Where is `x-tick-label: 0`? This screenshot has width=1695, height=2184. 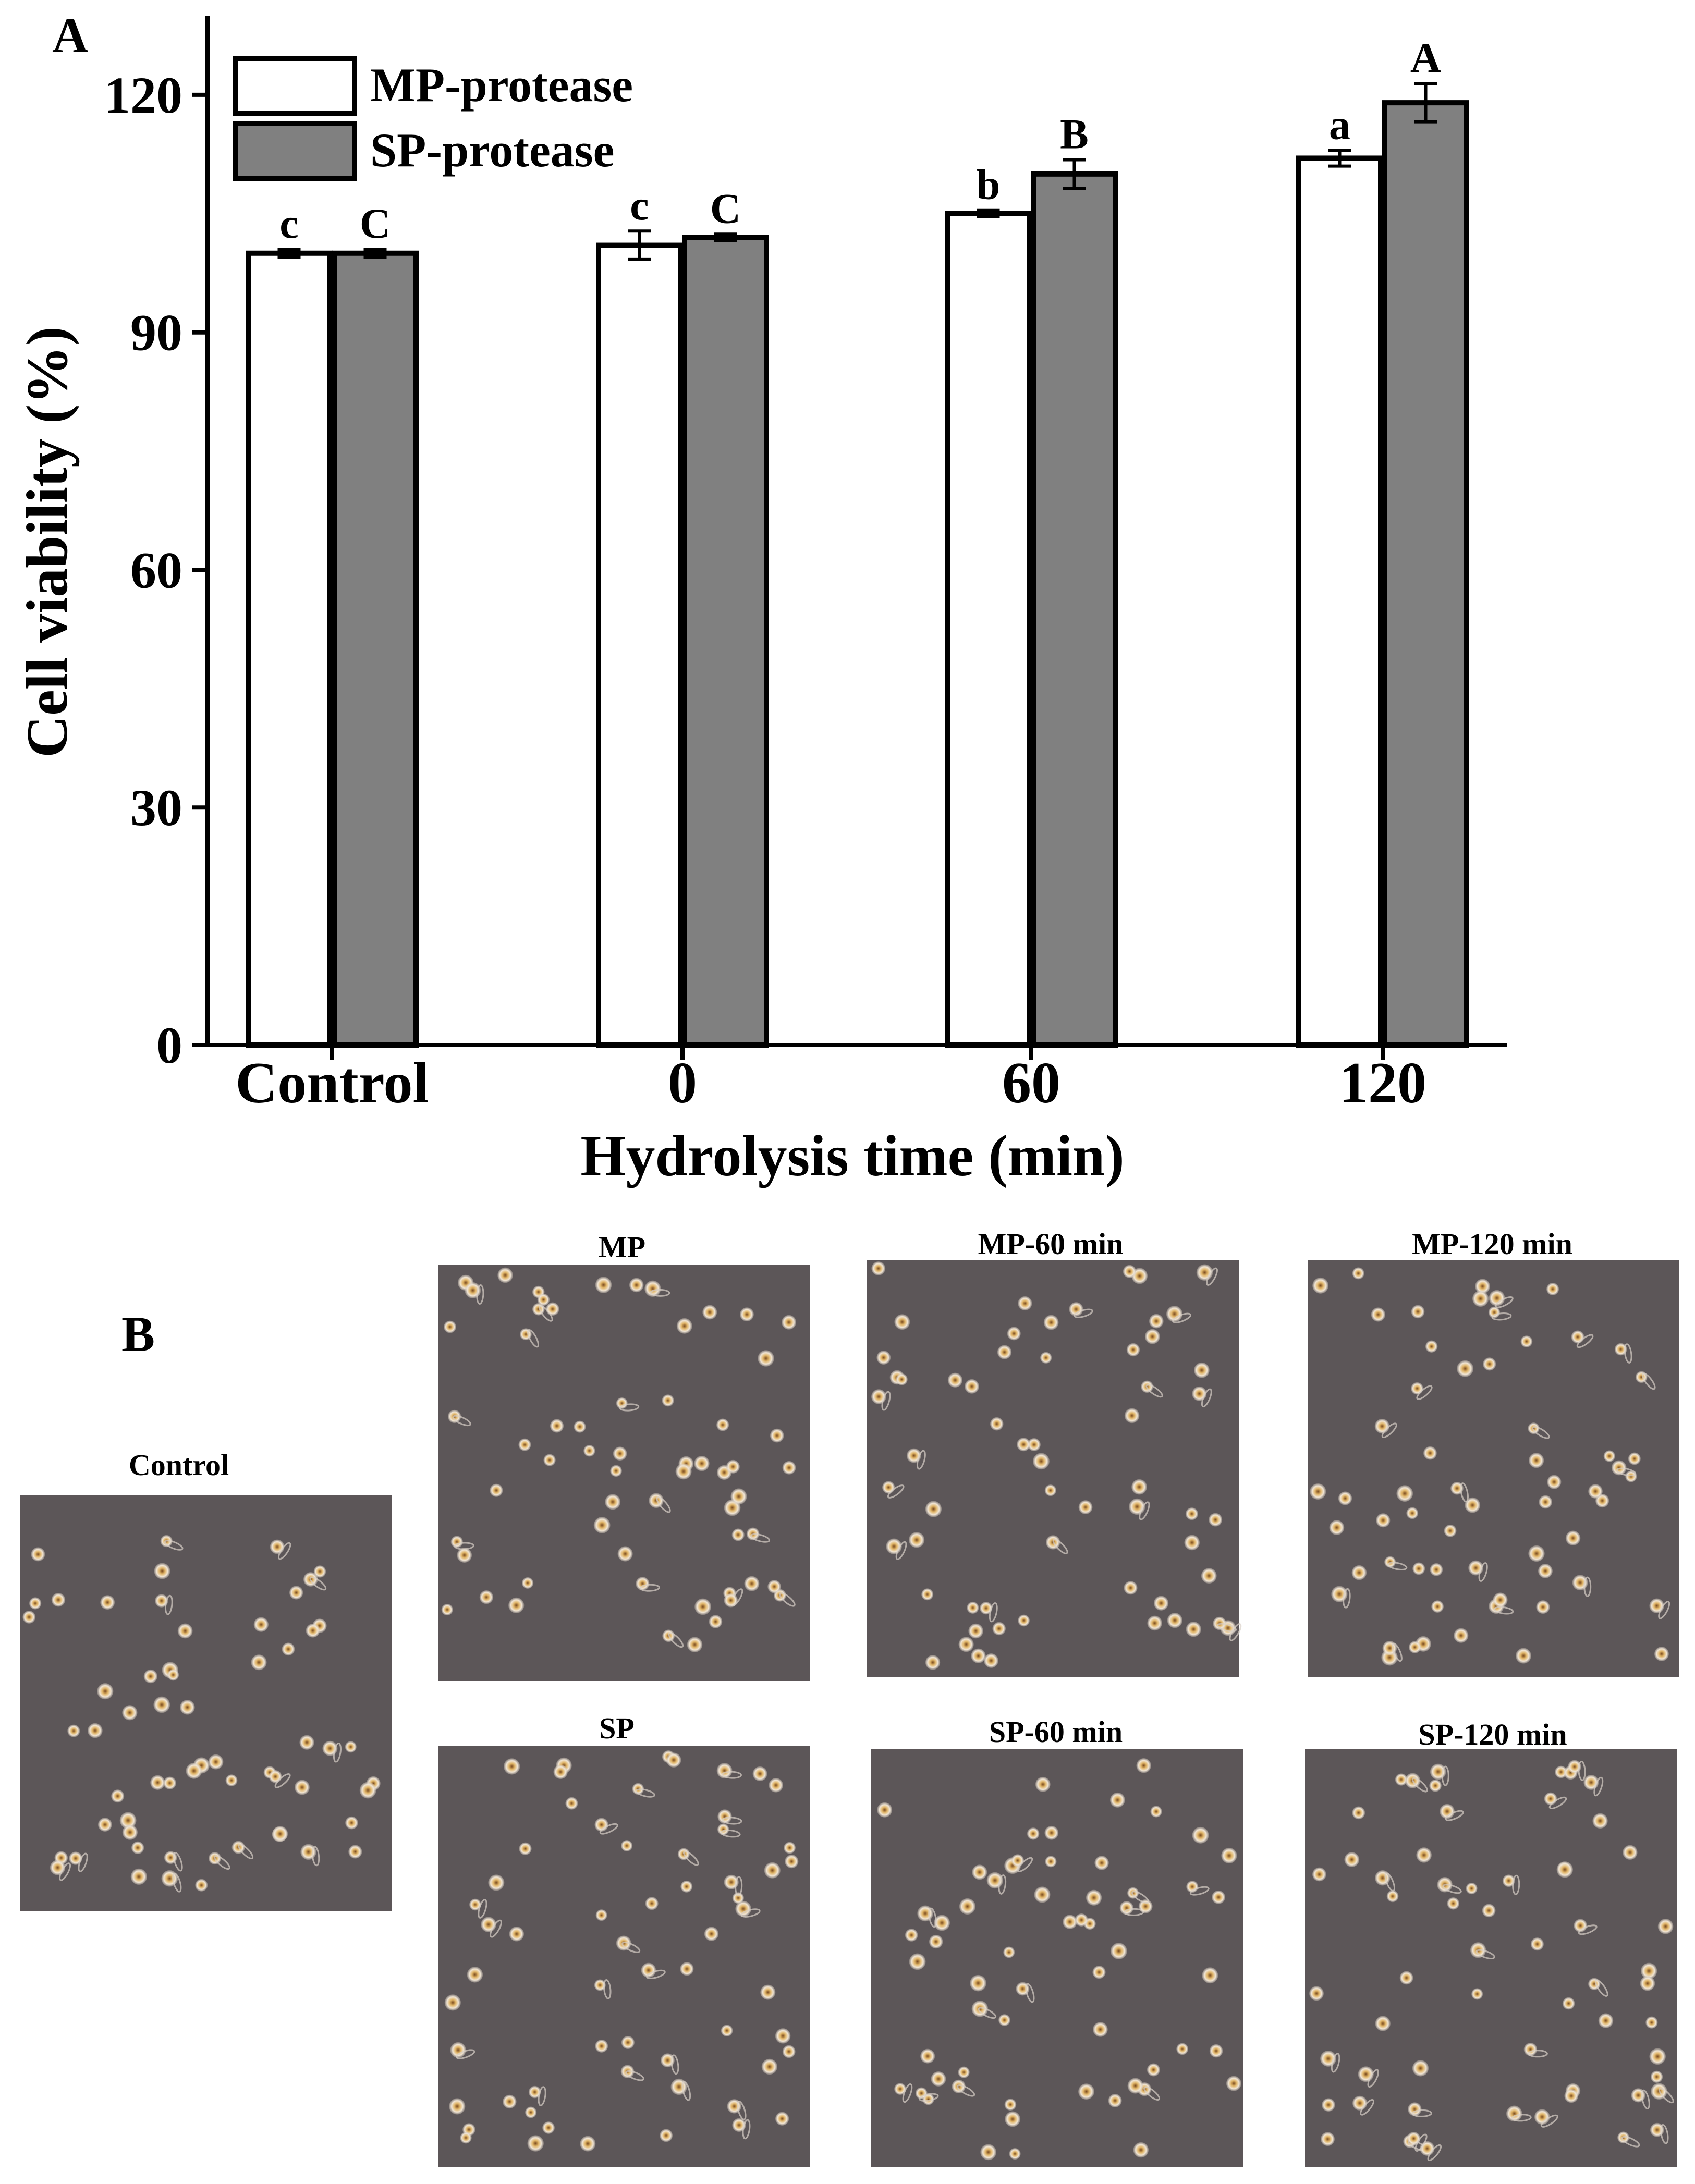
x-tick-label: 0 is located at coordinates (682, 1083).